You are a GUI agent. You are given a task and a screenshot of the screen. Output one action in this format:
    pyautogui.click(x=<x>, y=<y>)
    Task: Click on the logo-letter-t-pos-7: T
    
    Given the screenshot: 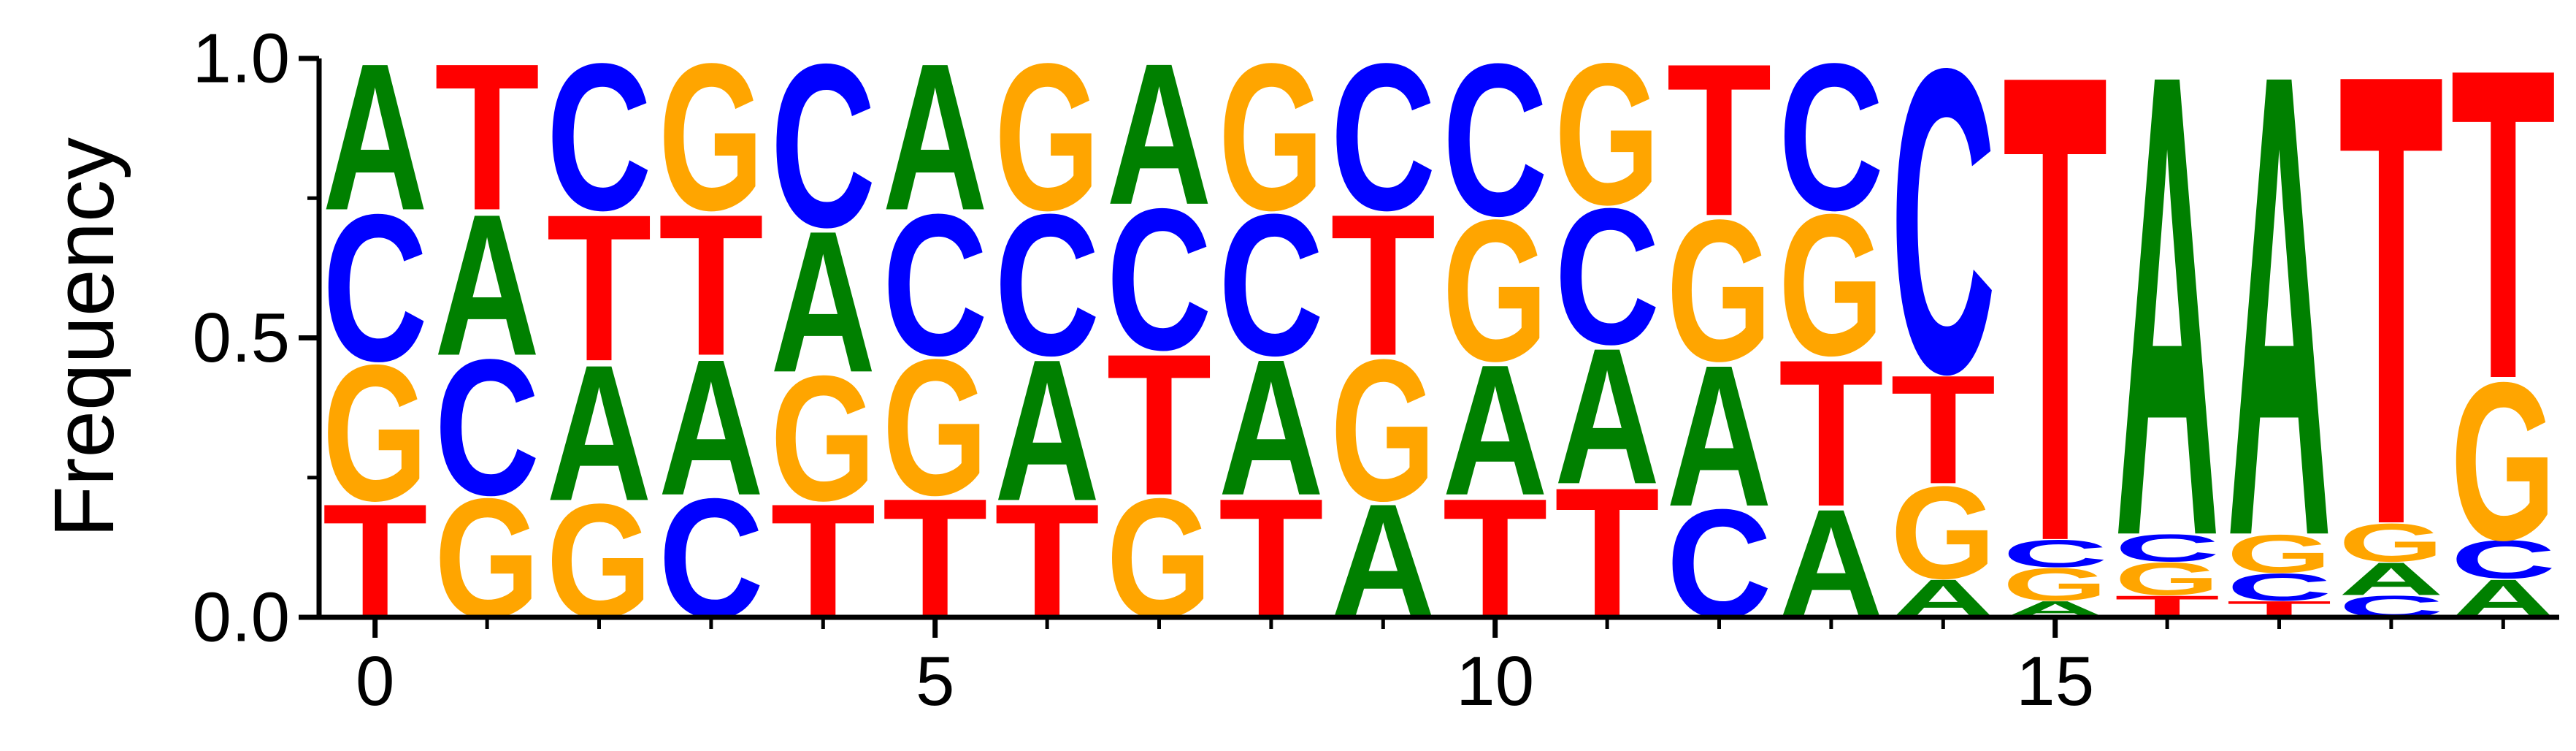 What is the action you would take?
    pyautogui.click(x=1158, y=425)
    